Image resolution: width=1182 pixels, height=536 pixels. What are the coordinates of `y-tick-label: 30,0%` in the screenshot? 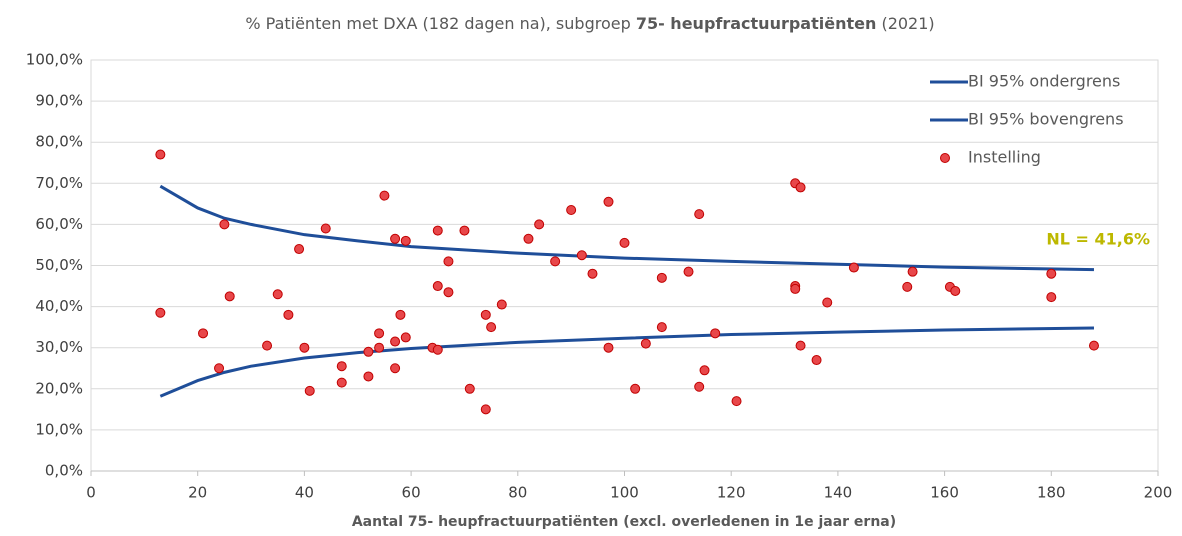 It's located at (59, 347).